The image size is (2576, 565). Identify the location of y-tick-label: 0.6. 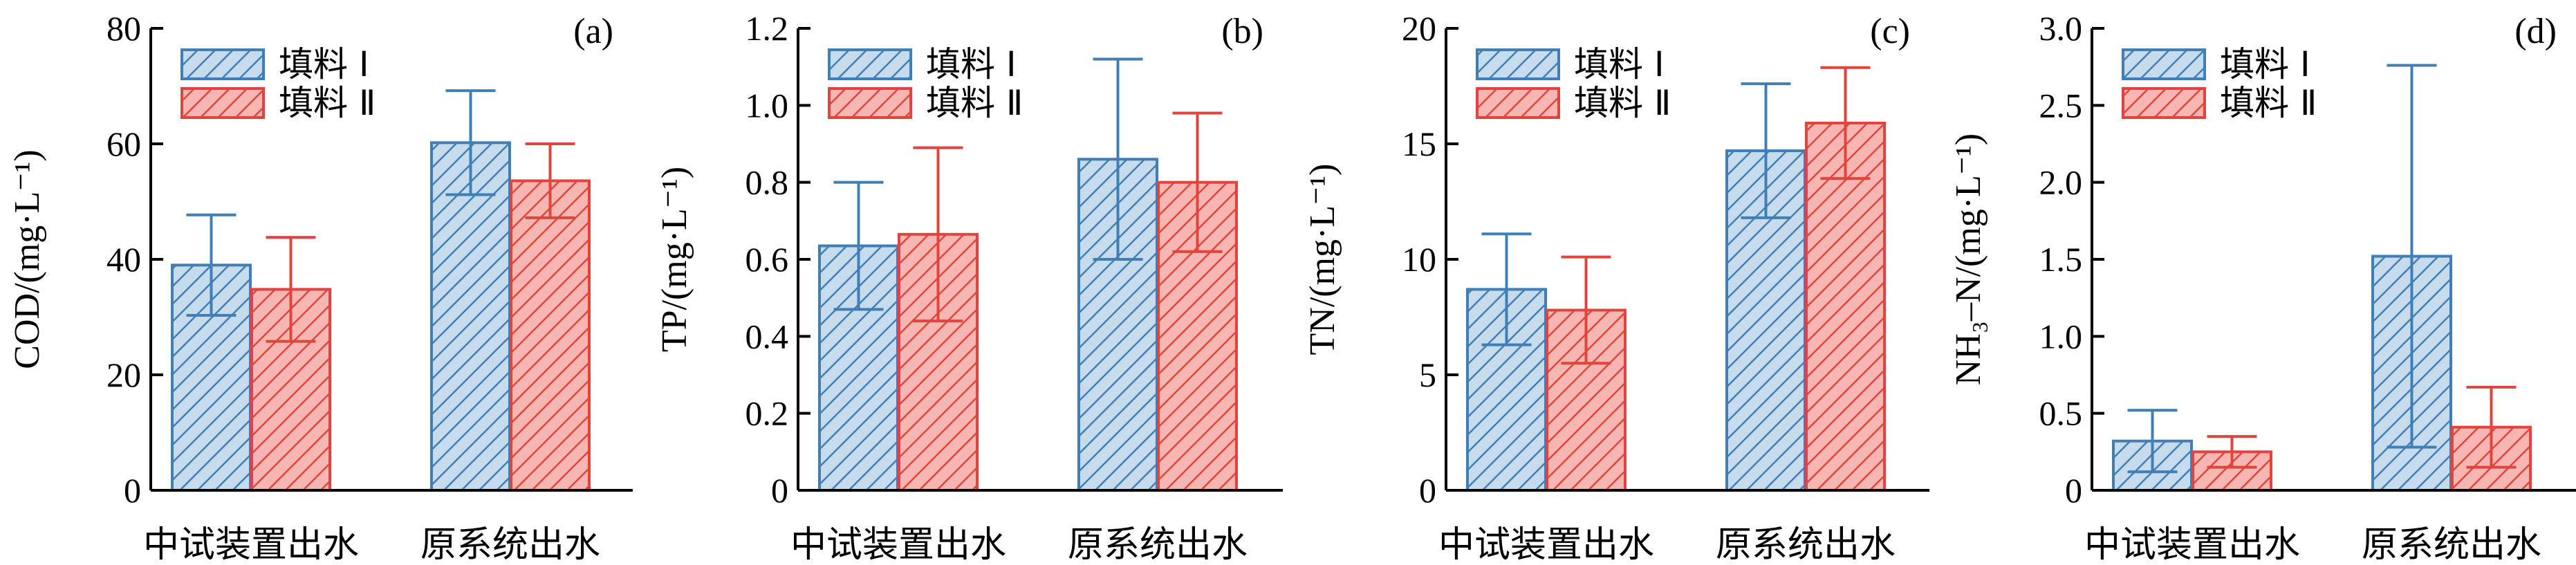
(767, 259).